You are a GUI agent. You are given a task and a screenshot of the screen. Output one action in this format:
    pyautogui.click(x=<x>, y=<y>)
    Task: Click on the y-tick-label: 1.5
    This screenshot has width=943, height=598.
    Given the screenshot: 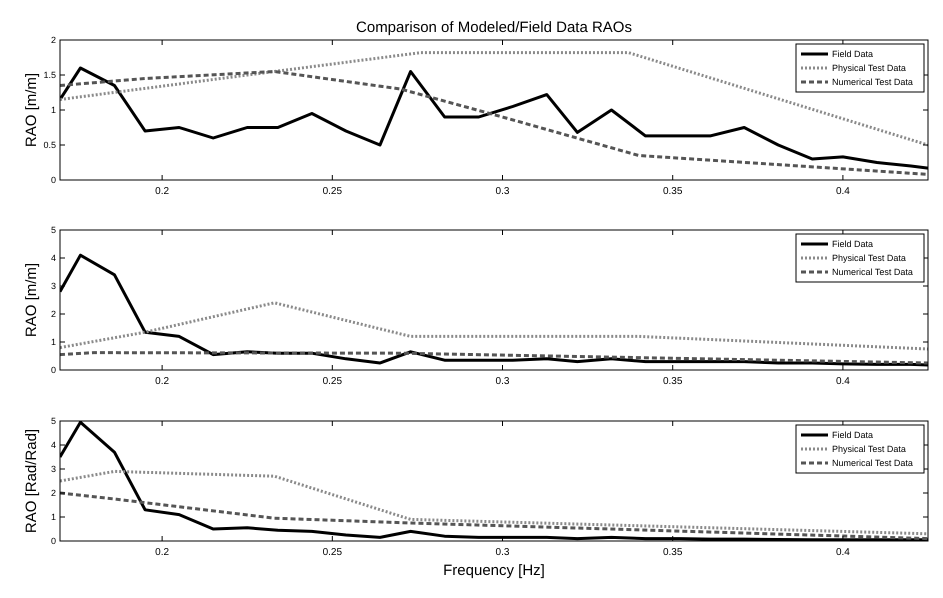 What is the action you would take?
    pyautogui.click(x=49, y=75)
    